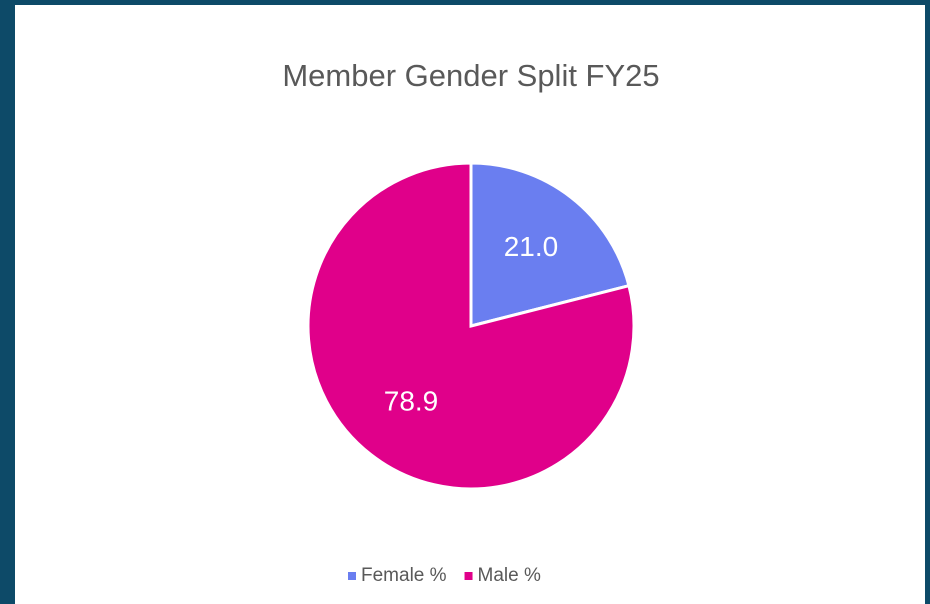  Describe the element at coordinates (531, 246) in the screenshot. I see `data-label: 21.0` at that location.